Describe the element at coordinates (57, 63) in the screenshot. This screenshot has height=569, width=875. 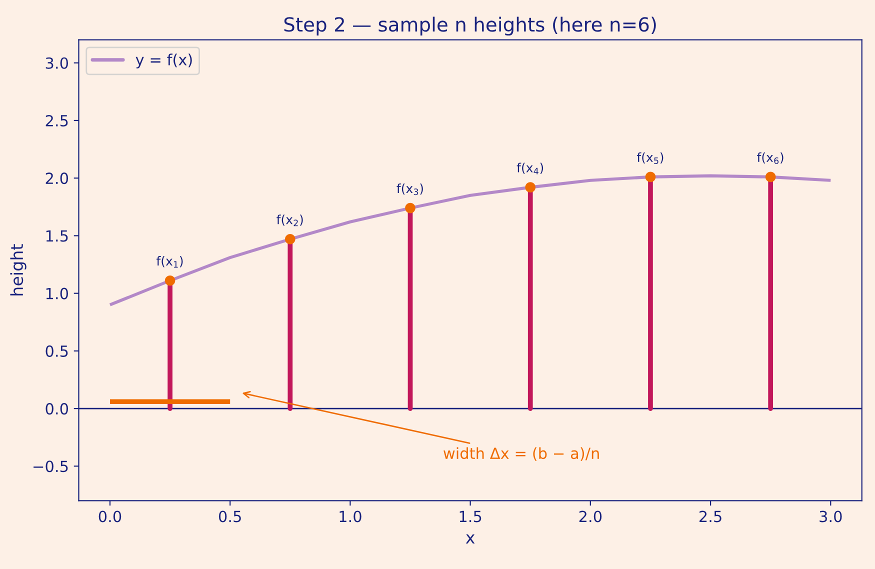
I see `y-tick-label: 3.0` at that location.